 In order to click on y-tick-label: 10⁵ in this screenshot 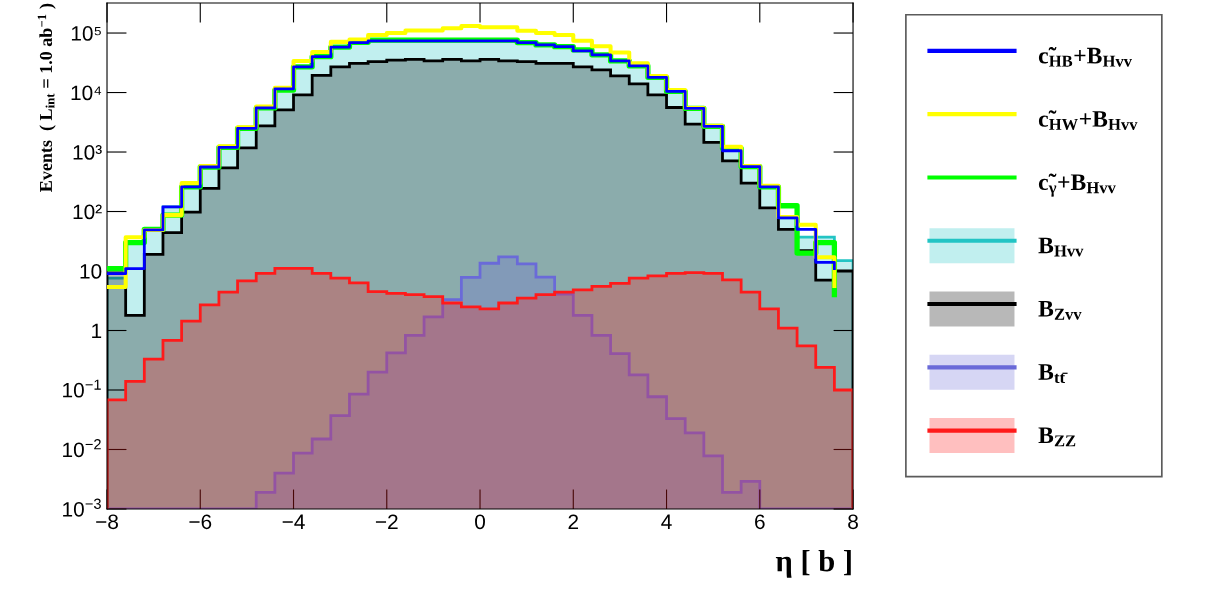, I will do `click(86, 33)`.